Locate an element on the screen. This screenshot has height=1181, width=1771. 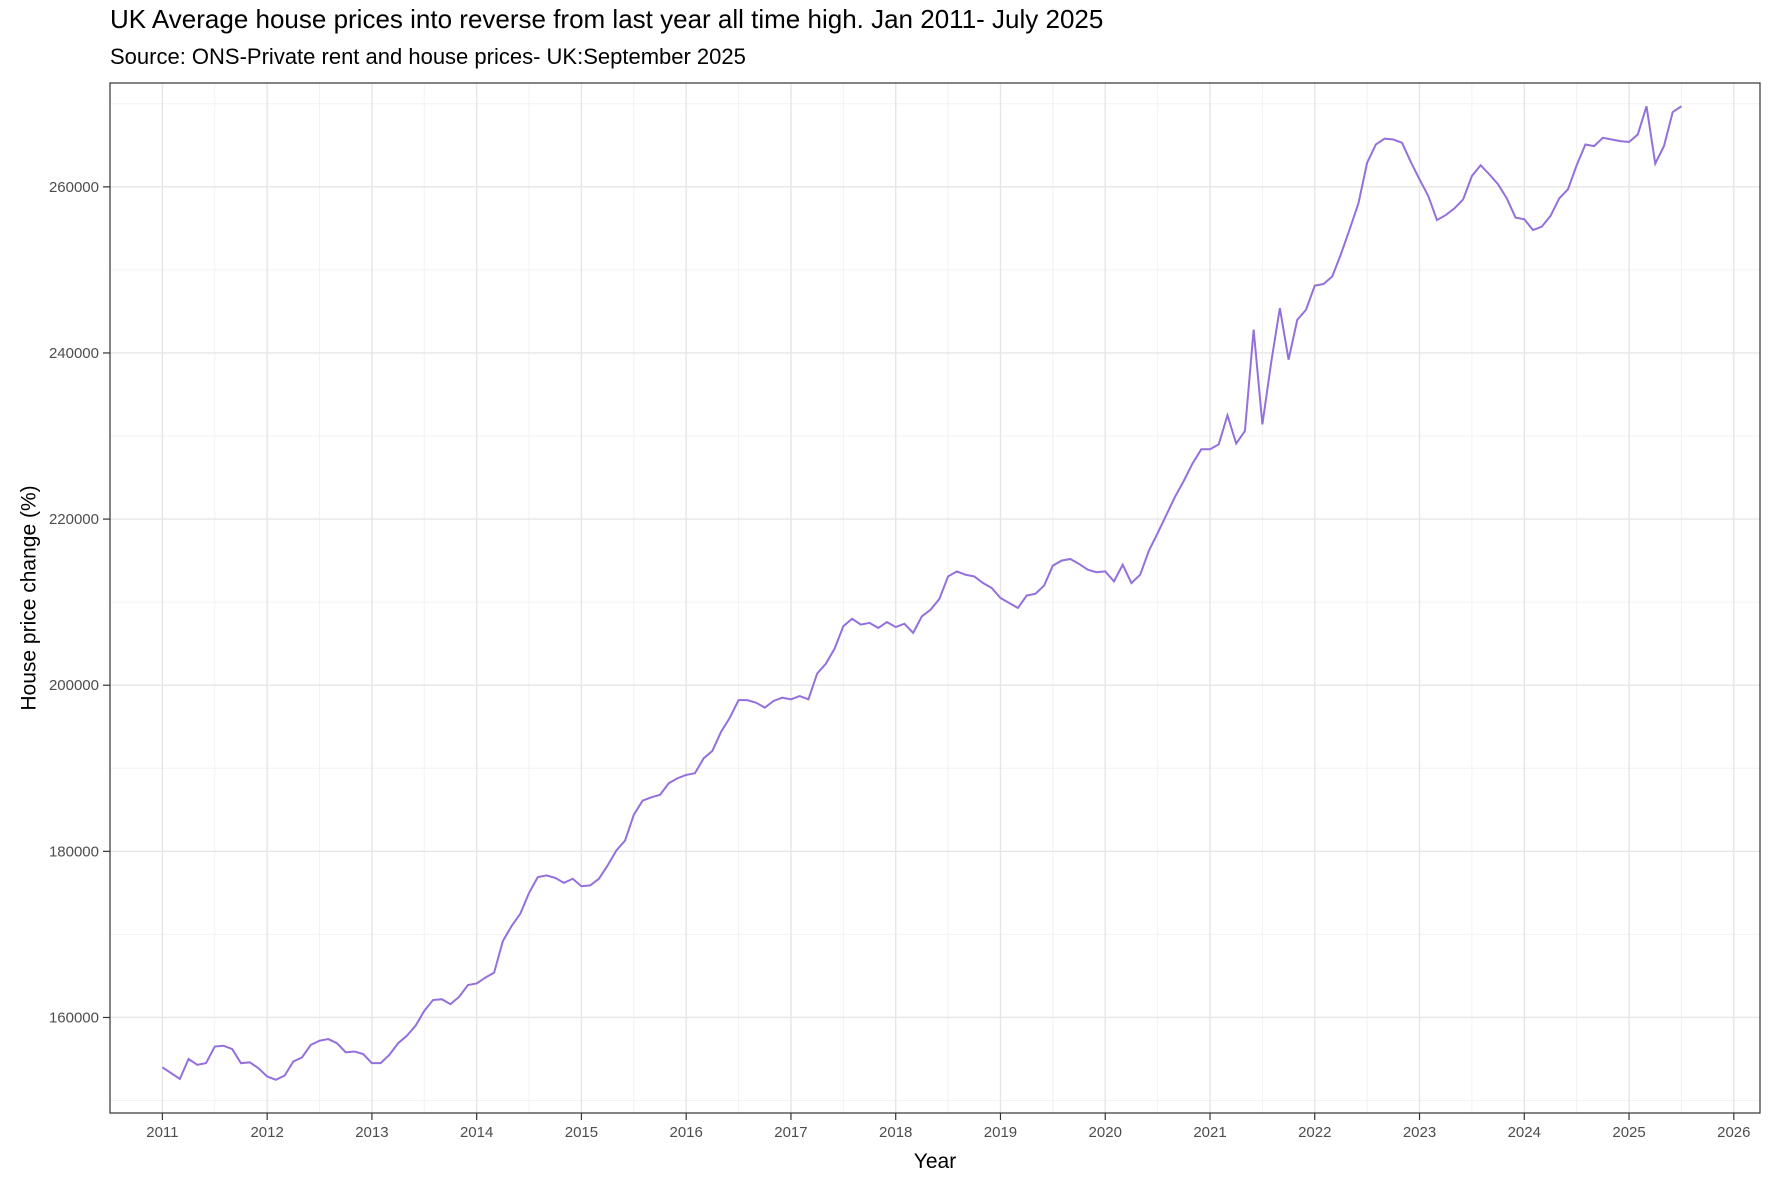
x-tick-label: 2013 is located at coordinates (371, 1132).